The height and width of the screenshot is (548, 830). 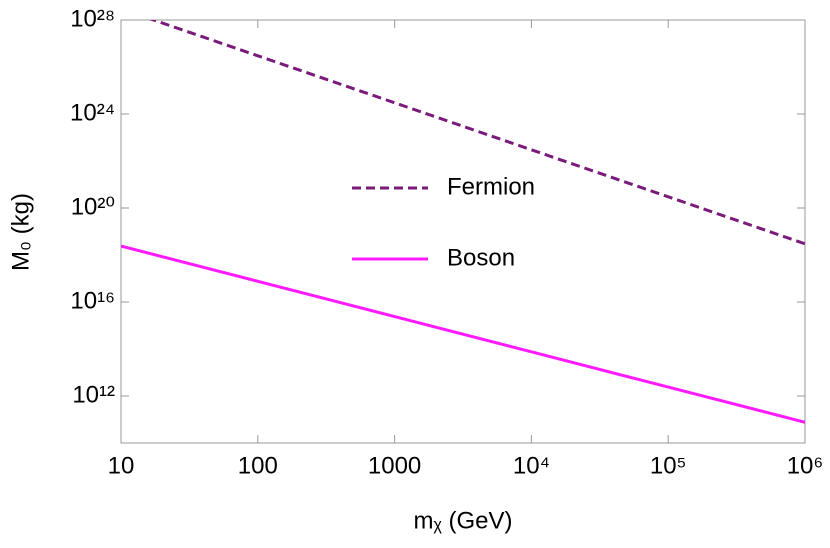 I want to click on x-axis-label: mᵪ (GeV), so click(x=463, y=520).